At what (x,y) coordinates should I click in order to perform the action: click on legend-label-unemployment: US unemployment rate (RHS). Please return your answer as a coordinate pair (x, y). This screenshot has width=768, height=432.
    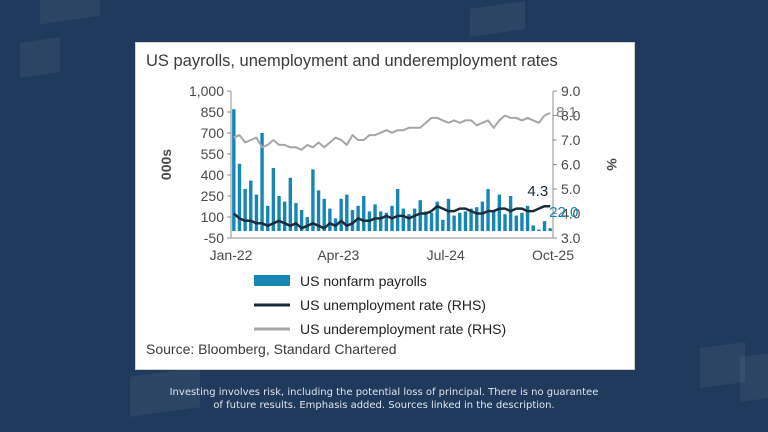
    Looking at the image, I should click on (393, 305).